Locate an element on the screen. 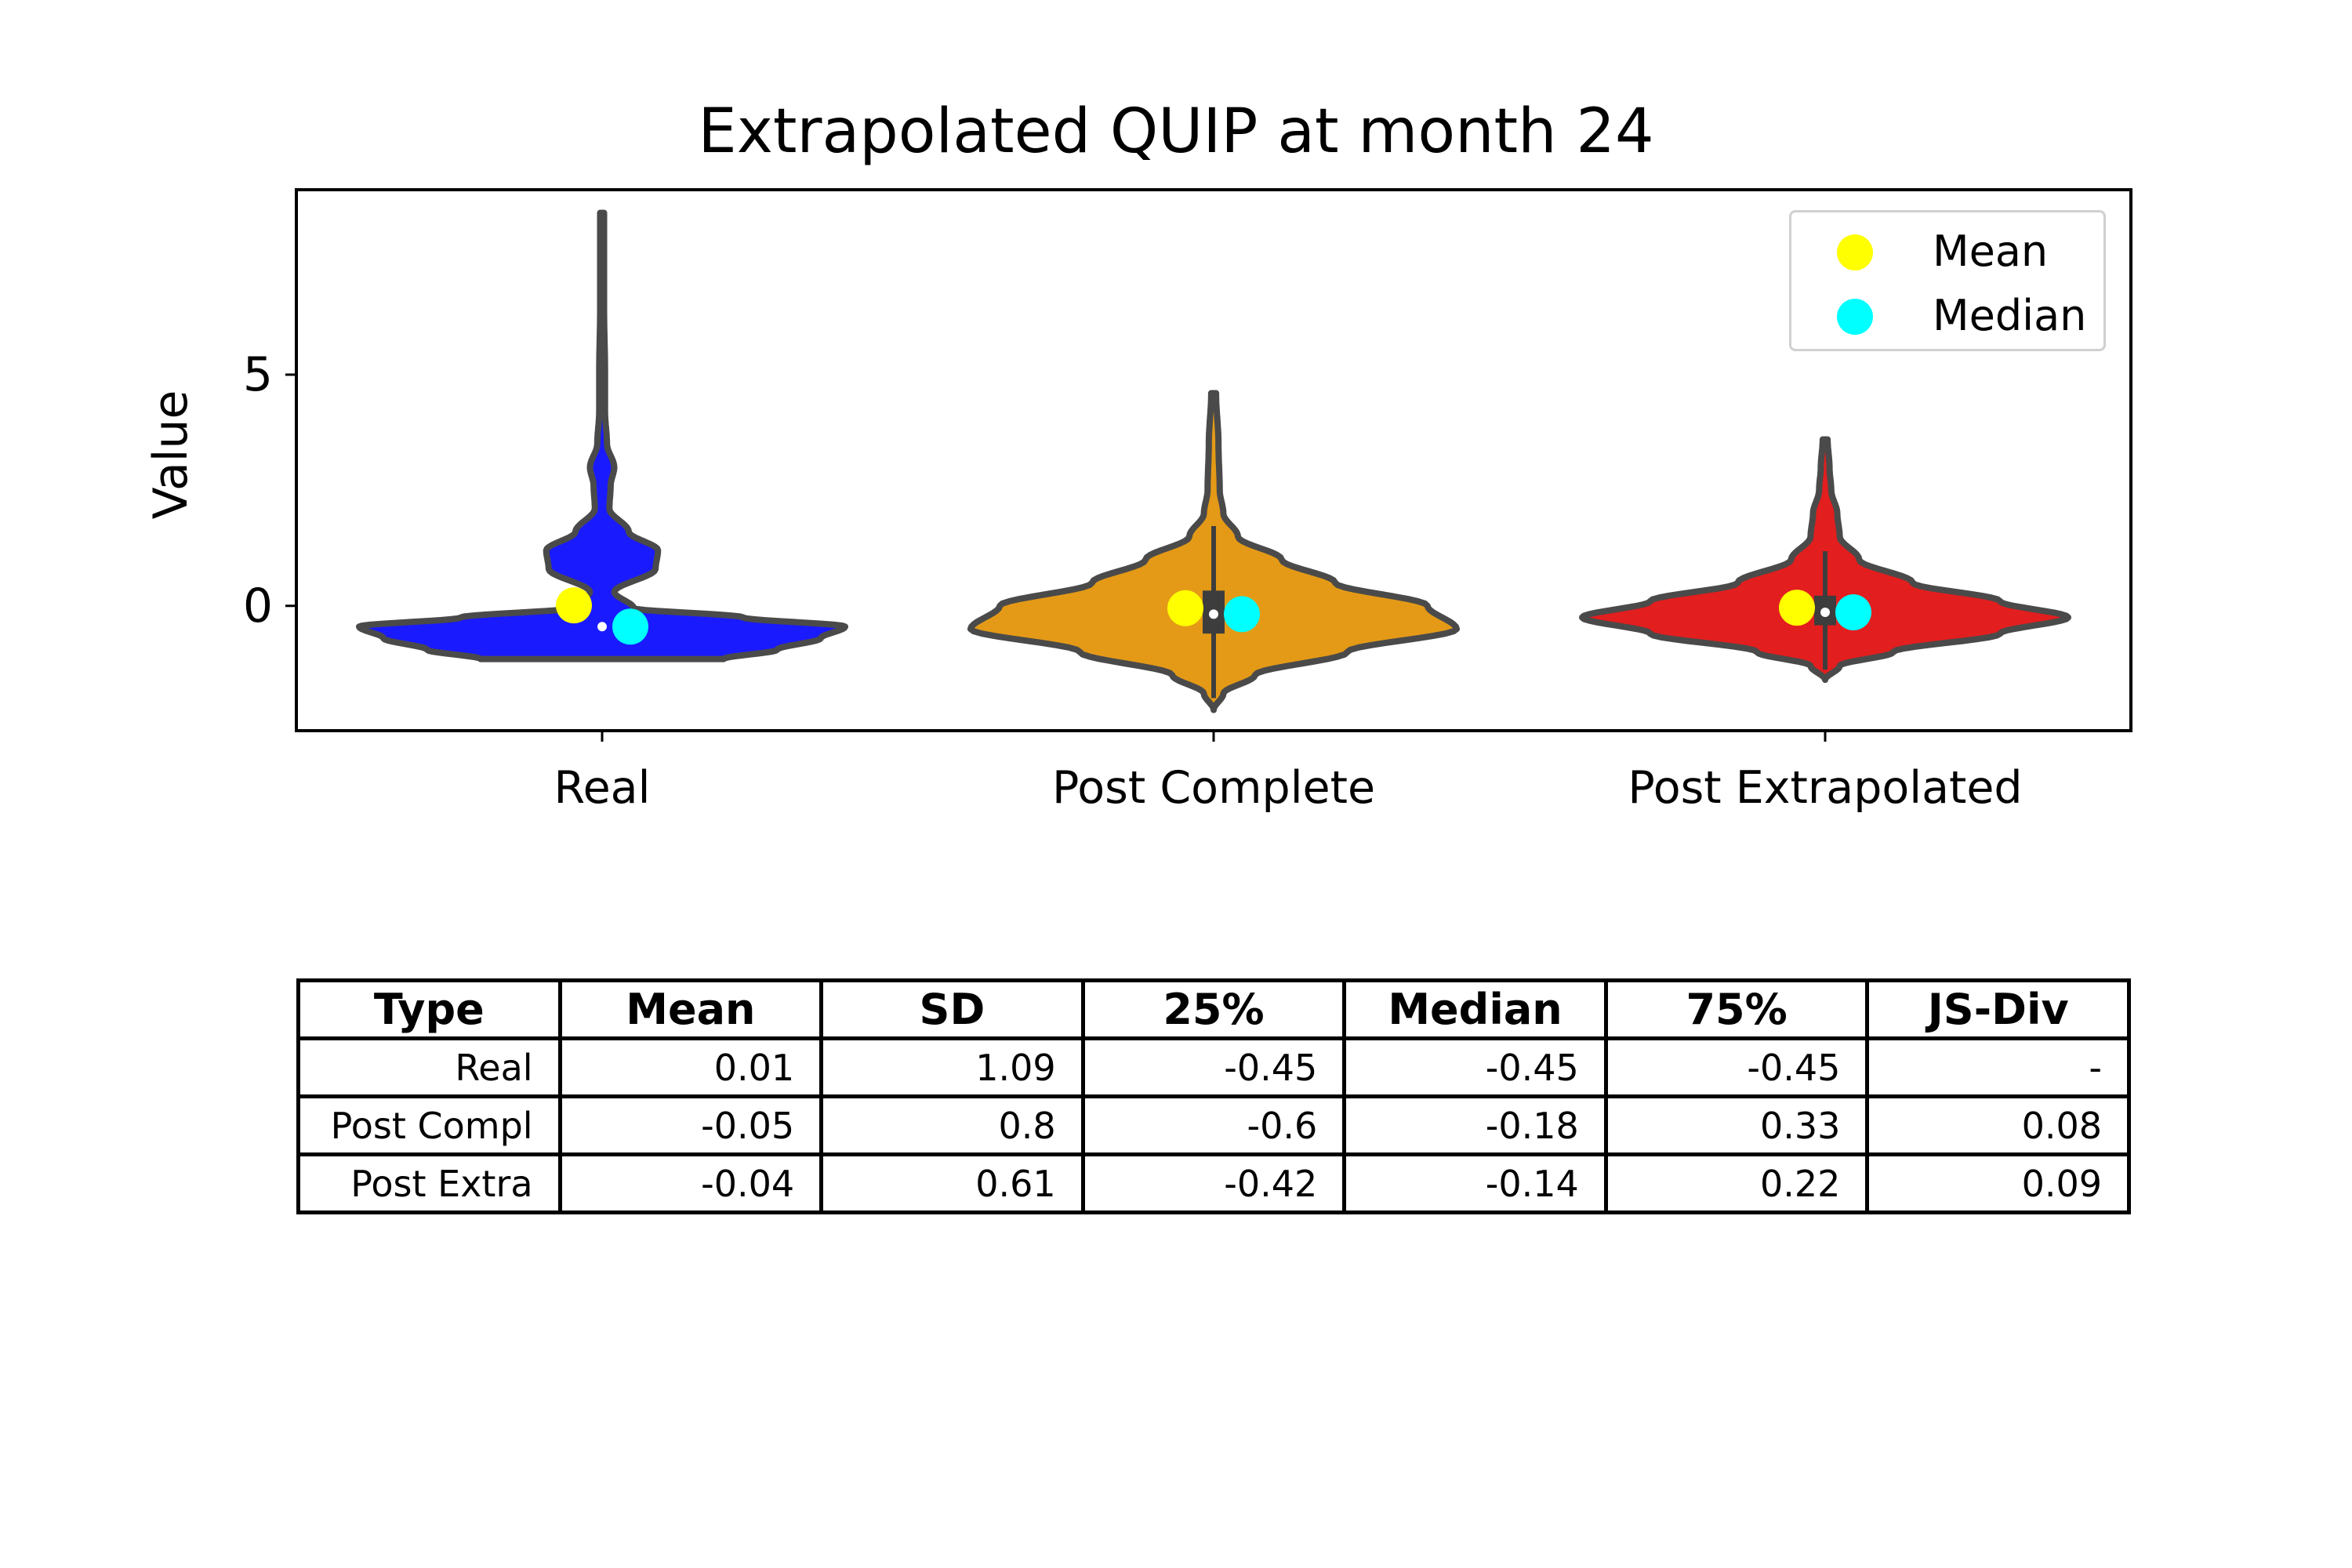 This screenshot has width=2352, height=1568. table-cell: Post Extra is located at coordinates (429, 1183).